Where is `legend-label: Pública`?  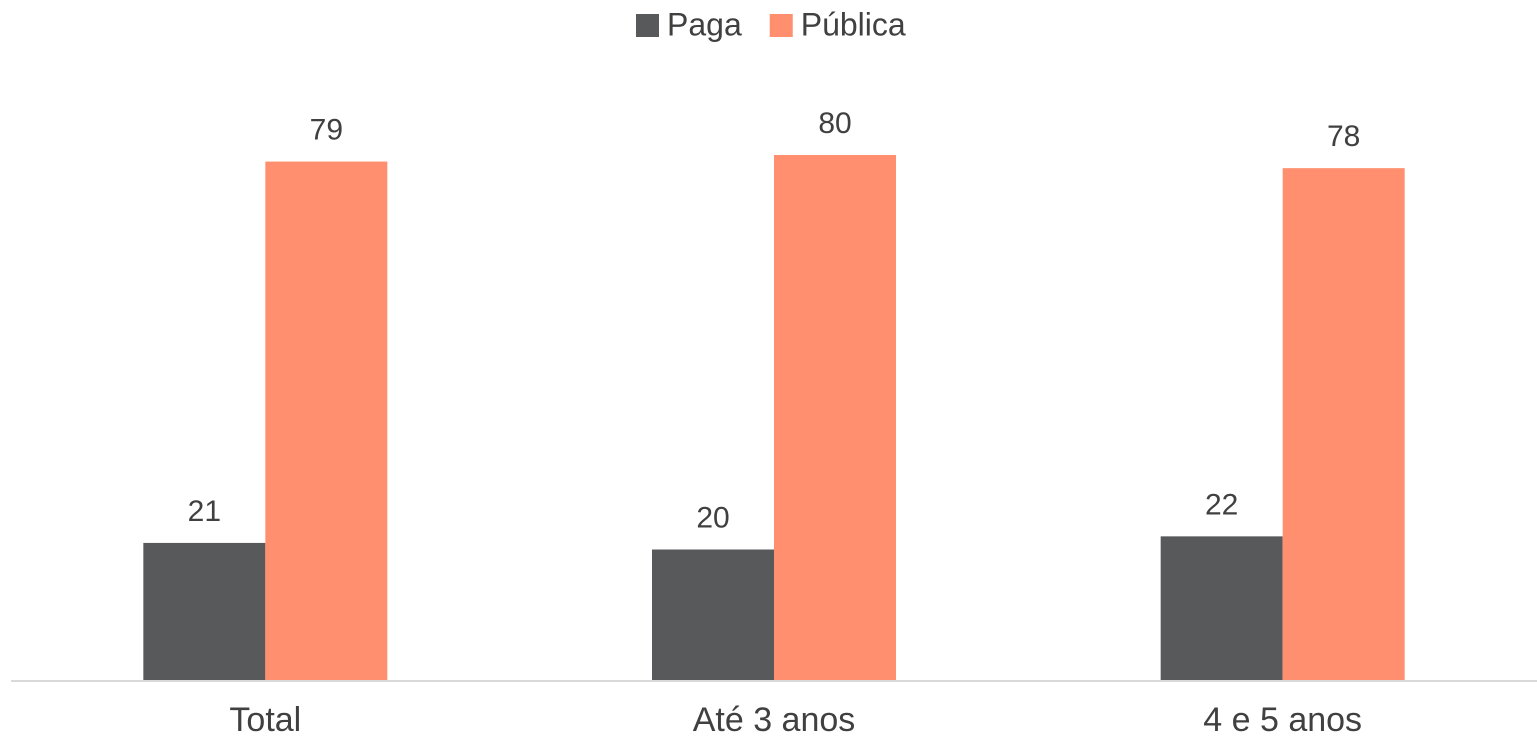
legend-label: Pública is located at coordinates (853, 24).